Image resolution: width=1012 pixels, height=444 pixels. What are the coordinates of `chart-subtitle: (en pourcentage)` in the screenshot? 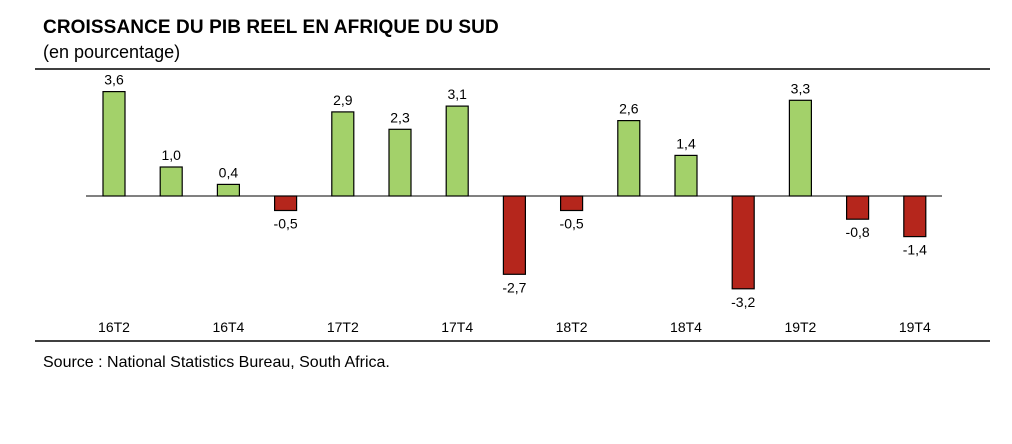 It's located at (112, 52).